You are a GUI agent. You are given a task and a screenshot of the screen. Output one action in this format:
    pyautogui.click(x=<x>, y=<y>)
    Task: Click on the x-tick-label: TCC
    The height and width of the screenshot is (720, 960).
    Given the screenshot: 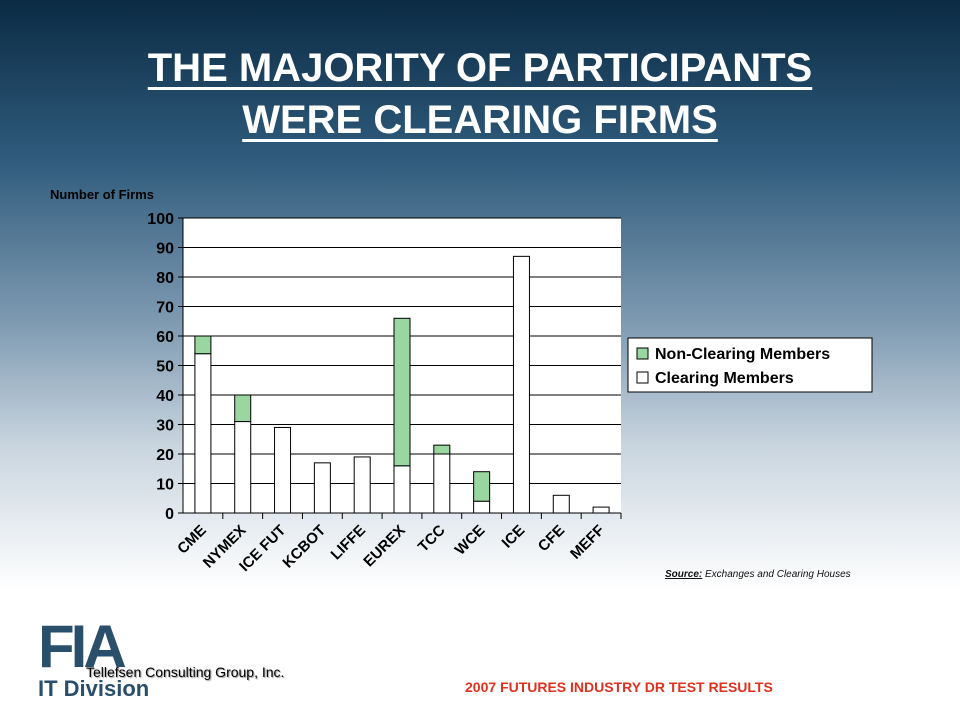 What is the action you would take?
    pyautogui.click(x=432, y=539)
    